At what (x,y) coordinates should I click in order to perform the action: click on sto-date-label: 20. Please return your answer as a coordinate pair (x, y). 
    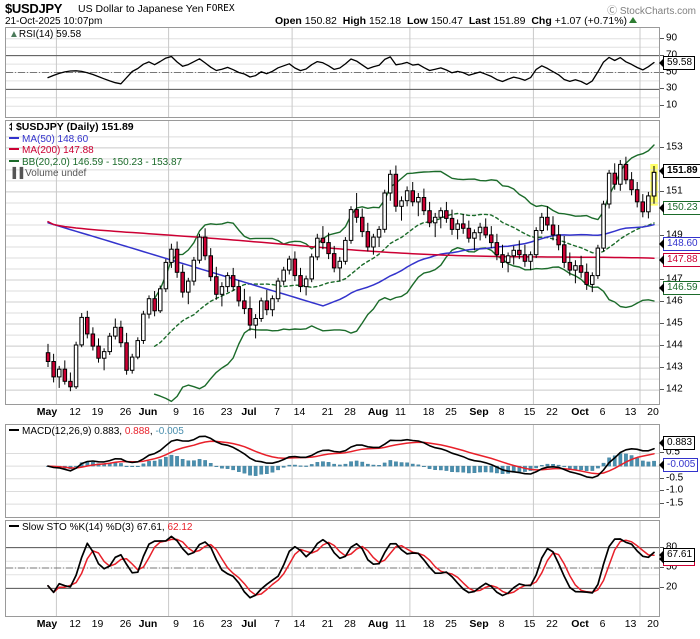
    Looking at the image, I should click on (653, 624).